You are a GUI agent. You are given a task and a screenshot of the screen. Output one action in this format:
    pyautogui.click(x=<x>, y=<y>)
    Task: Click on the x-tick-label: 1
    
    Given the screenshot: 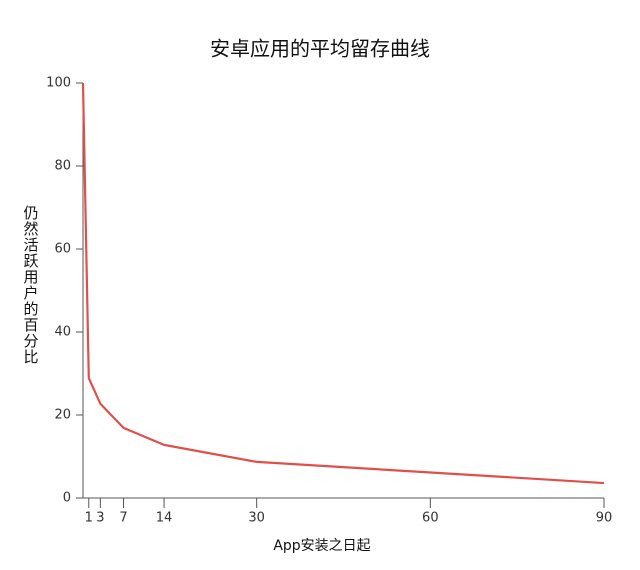 What is the action you would take?
    pyautogui.click(x=89, y=518)
    